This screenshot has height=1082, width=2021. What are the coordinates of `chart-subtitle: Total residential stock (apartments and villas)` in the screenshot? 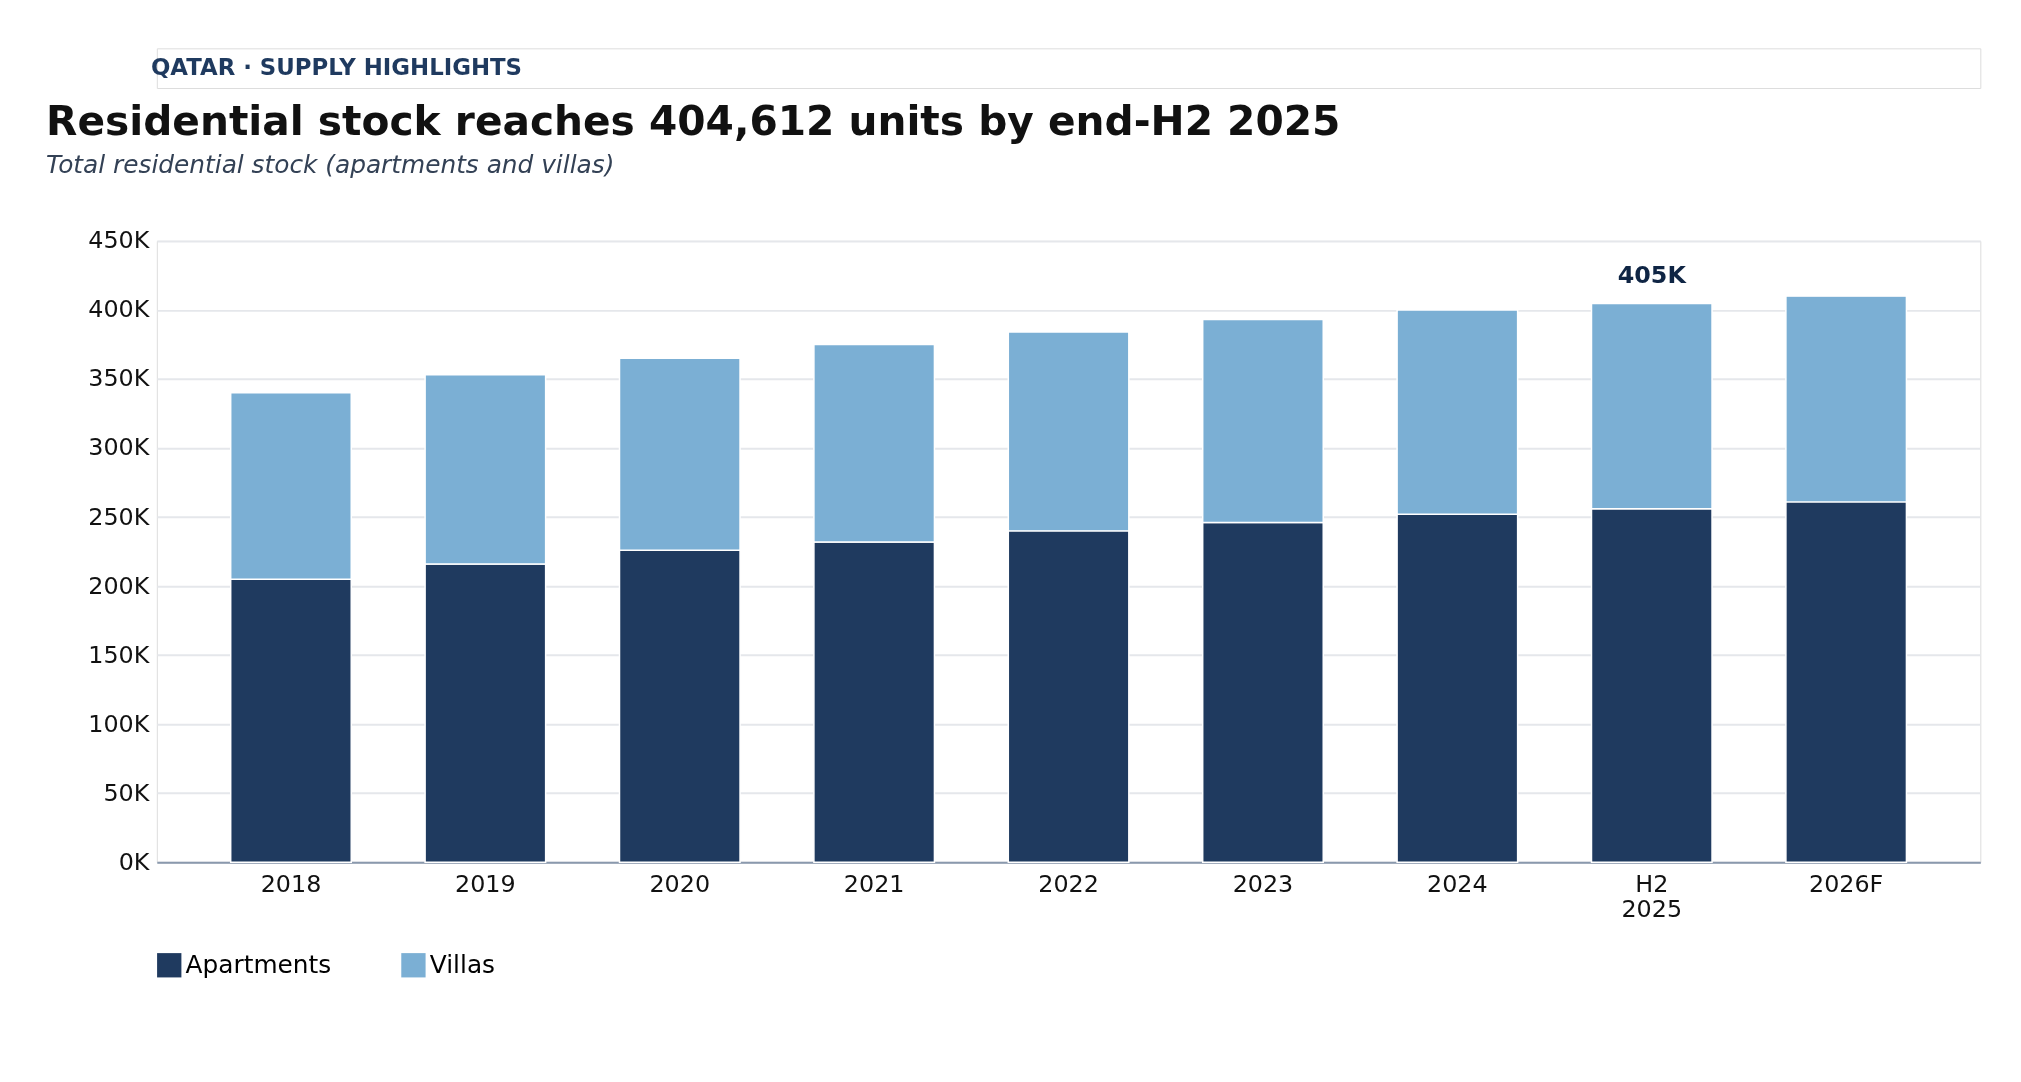 It's located at (330, 165).